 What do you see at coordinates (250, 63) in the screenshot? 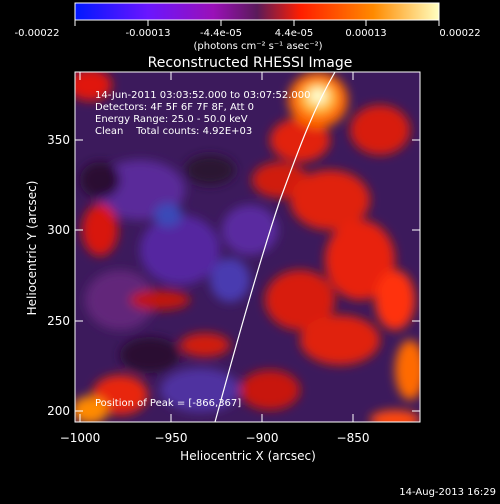
I see `plot-title: Reconstructed RHESSI Image` at bounding box center [250, 63].